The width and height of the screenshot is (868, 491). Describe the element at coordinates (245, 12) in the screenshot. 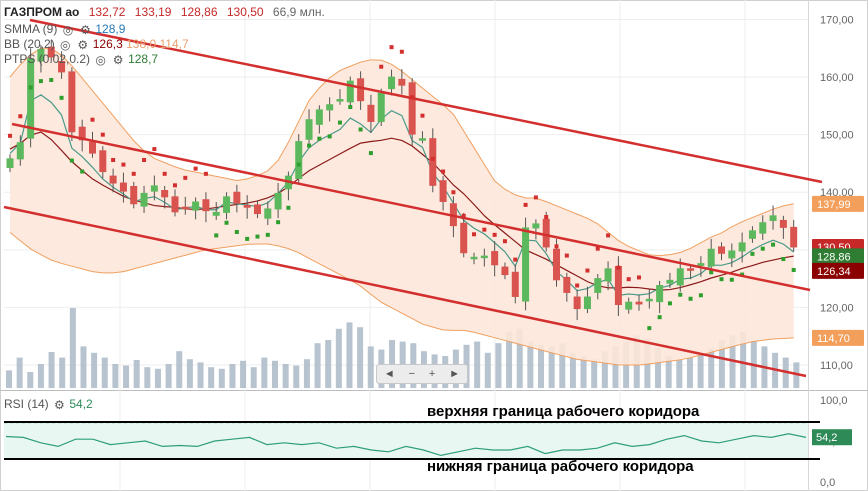

I see `ohlc-close: 130,50` at that location.